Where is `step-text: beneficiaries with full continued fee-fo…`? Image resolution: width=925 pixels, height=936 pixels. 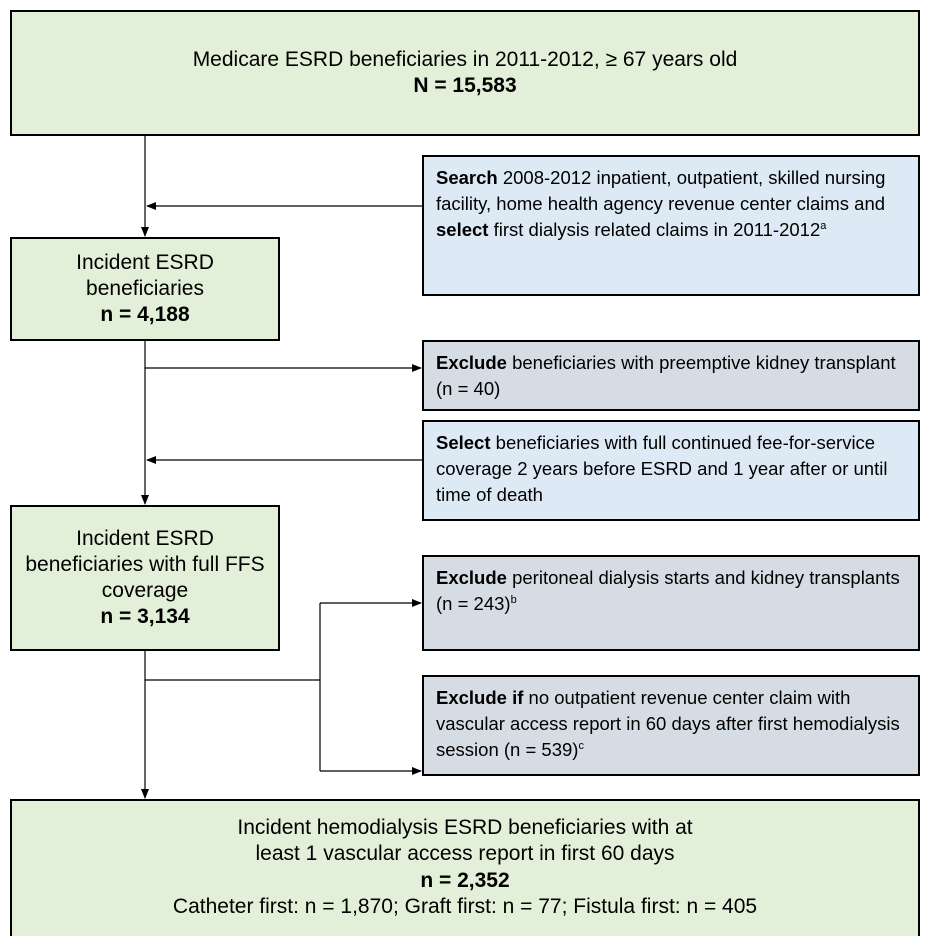
step-text: beneficiaries with full continued fee-fo… is located at coordinates (662, 468).